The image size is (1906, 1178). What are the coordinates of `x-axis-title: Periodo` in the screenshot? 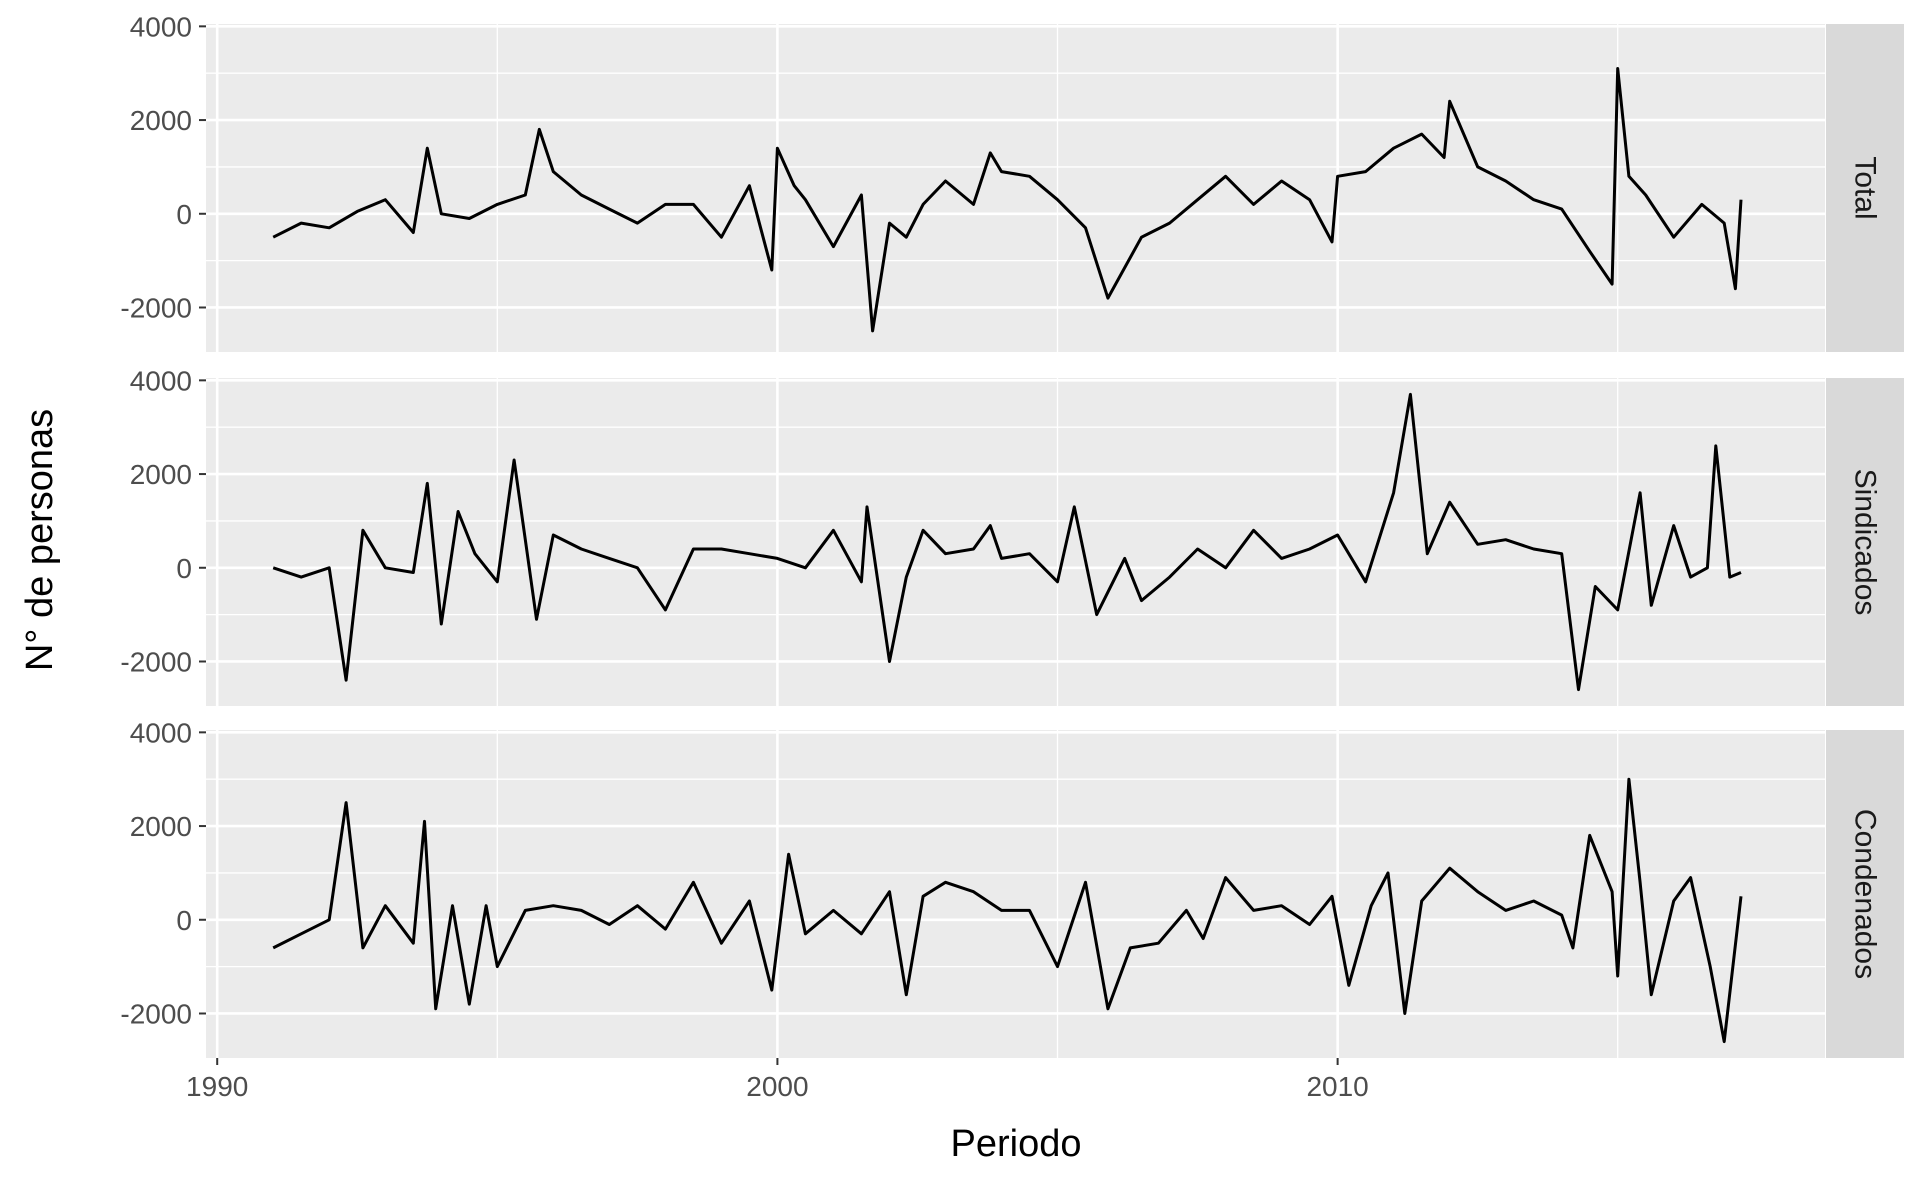 It's located at (1016, 1144).